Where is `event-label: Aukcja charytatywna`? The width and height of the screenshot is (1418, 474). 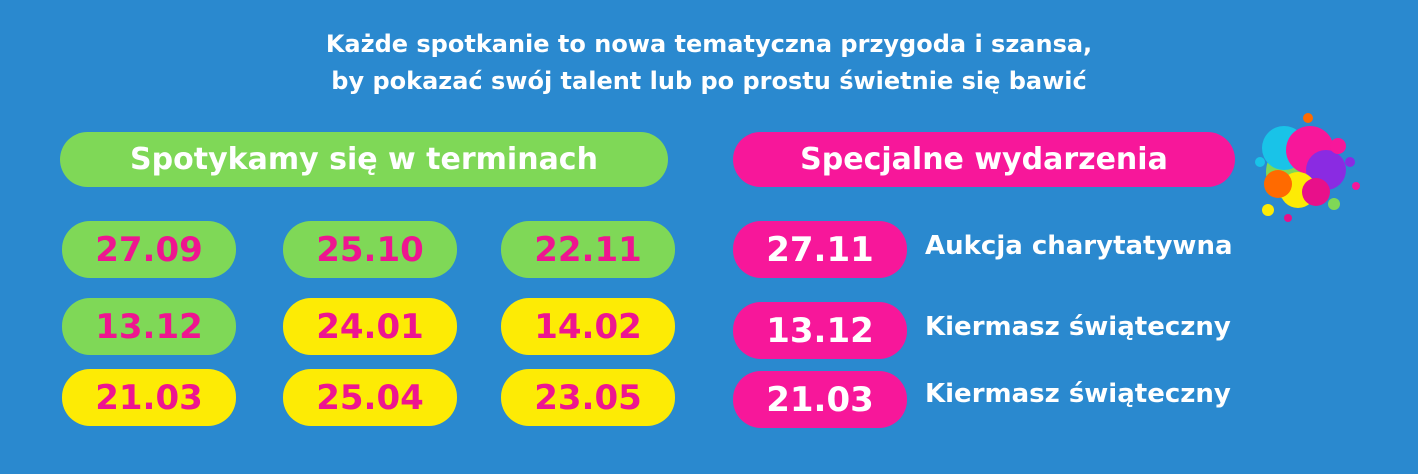
event-label: Aukcja charytatywna is located at coordinates (1079, 246).